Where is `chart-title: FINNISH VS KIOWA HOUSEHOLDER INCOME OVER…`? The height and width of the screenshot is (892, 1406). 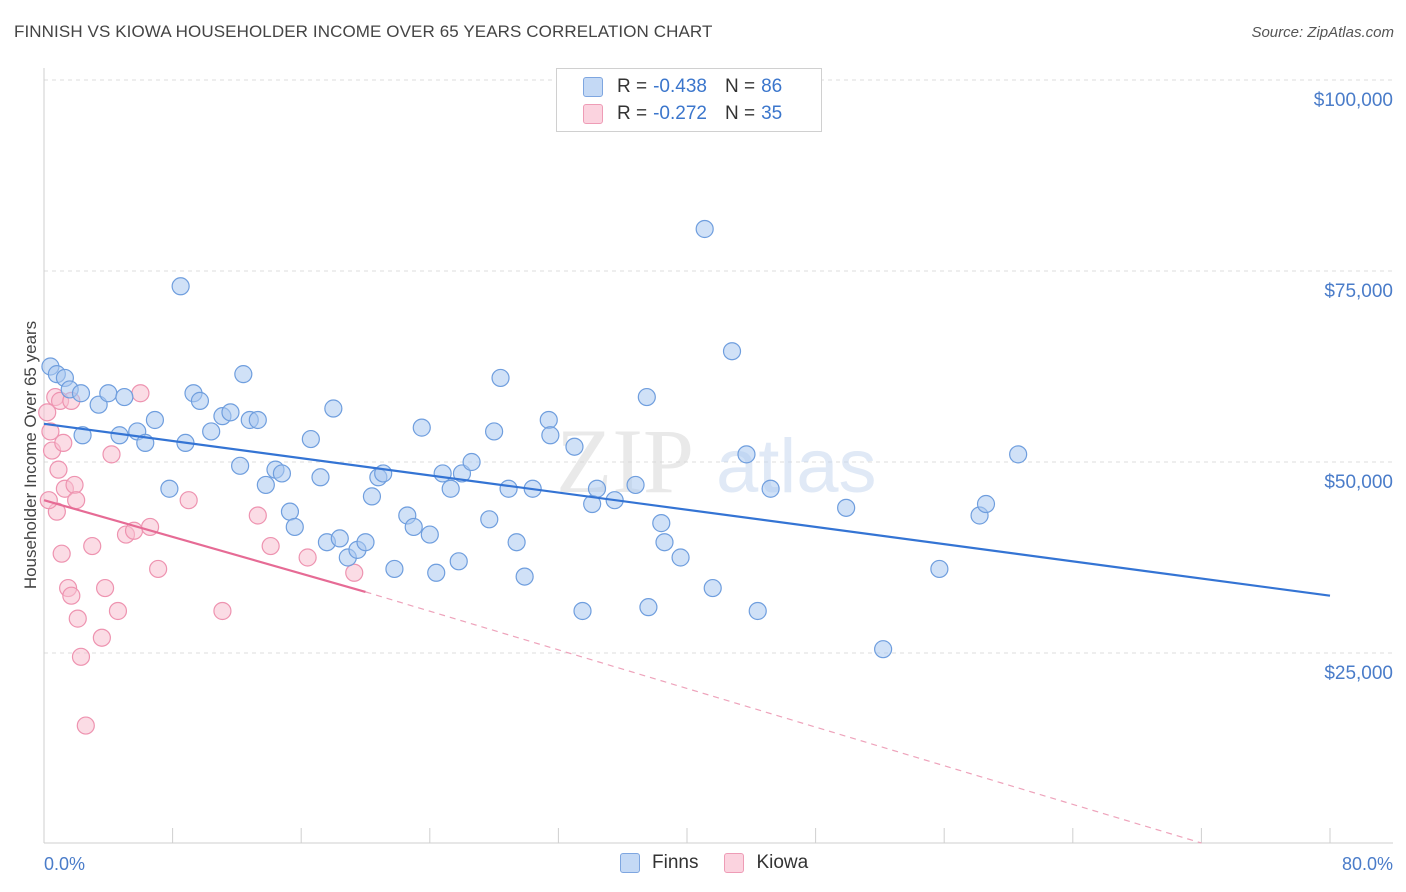 chart-title: FINNISH VS KIOWA HOUSEHOLDER INCOME OVER… is located at coordinates (363, 31).